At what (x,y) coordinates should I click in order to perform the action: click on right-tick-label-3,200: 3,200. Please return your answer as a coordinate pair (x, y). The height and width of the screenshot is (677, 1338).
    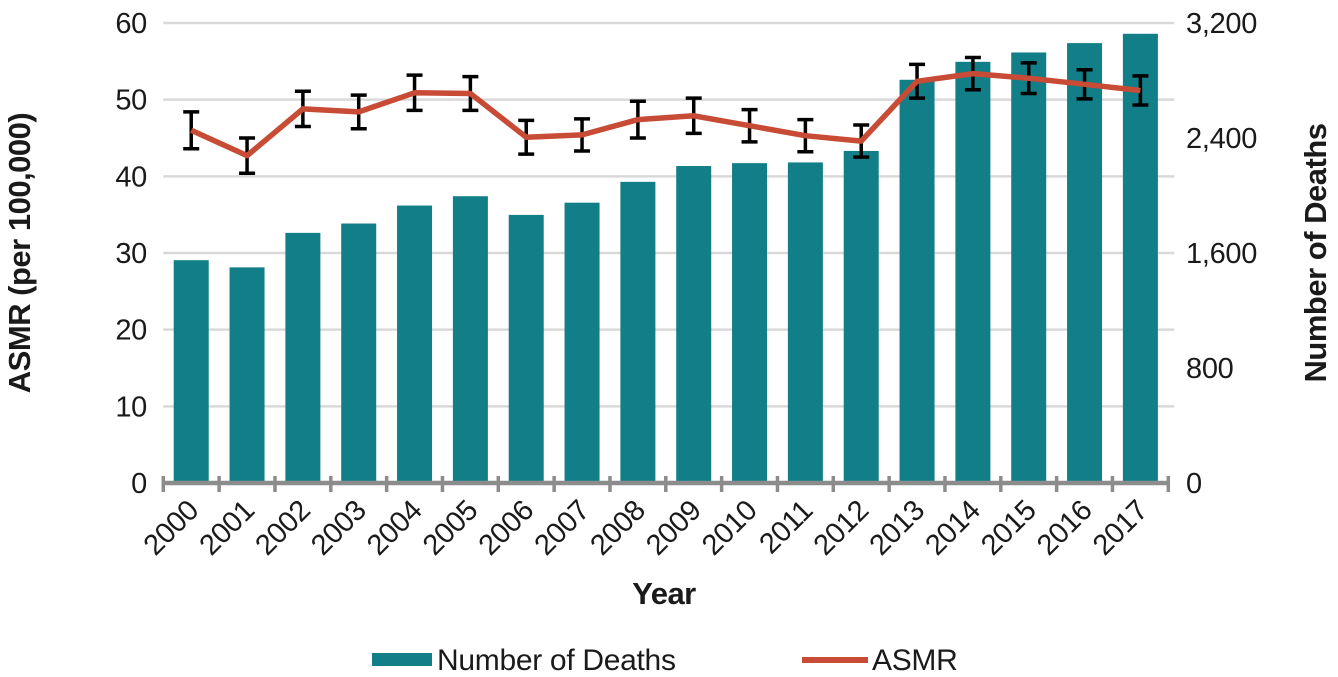
    Looking at the image, I should click on (1221, 24).